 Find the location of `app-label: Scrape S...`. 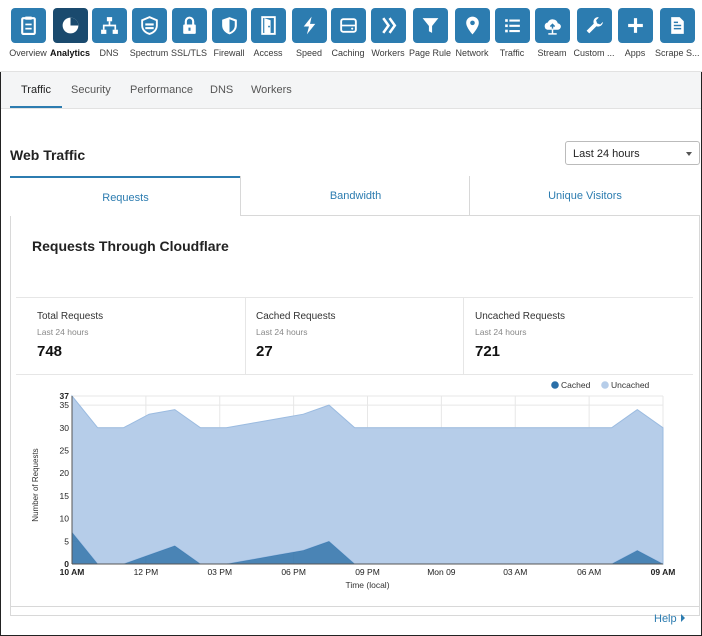

app-label: Scrape S... is located at coordinates (677, 53).